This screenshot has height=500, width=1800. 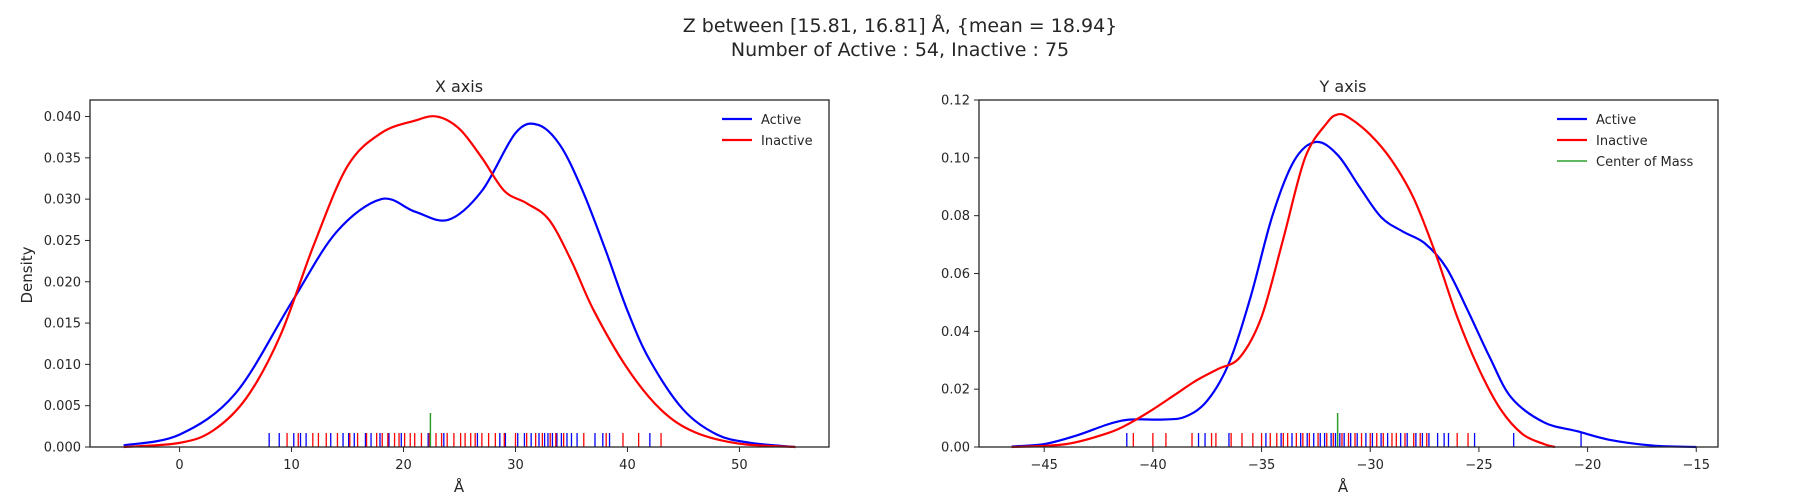 I want to click on x-panel-ytick-label: 0.015, so click(x=62, y=324).